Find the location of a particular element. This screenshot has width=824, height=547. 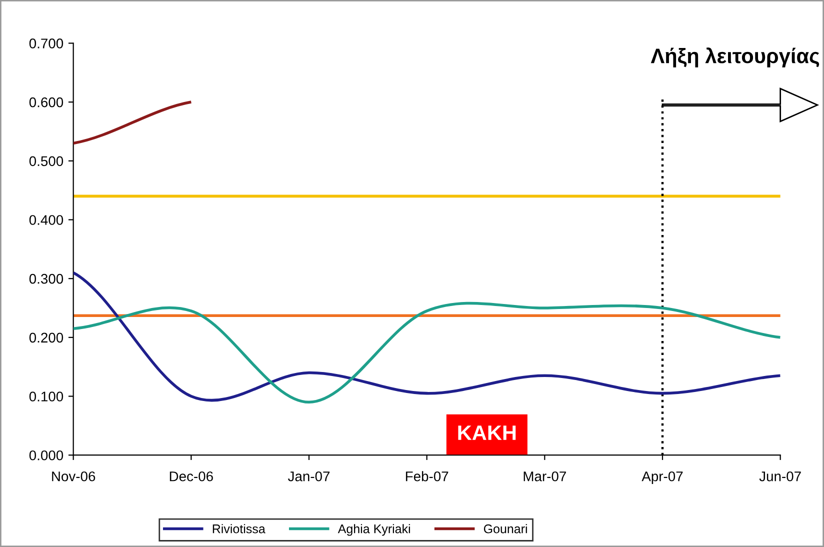

annotation: KAKH is located at coordinates (487, 433).